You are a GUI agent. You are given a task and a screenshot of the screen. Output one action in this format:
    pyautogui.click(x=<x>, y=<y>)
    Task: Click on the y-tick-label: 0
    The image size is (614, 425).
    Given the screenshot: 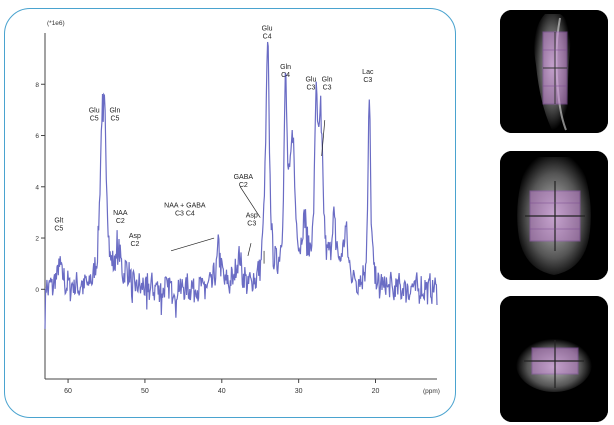 What is the action you would take?
    pyautogui.click(x=37, y=290)
    